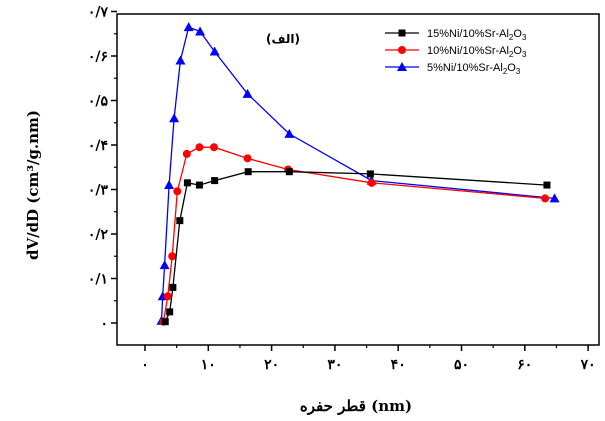 The height and width of the screenshot is (421, 605). I want to click on y-tick-label: ۰/۲, so click(98, 235).